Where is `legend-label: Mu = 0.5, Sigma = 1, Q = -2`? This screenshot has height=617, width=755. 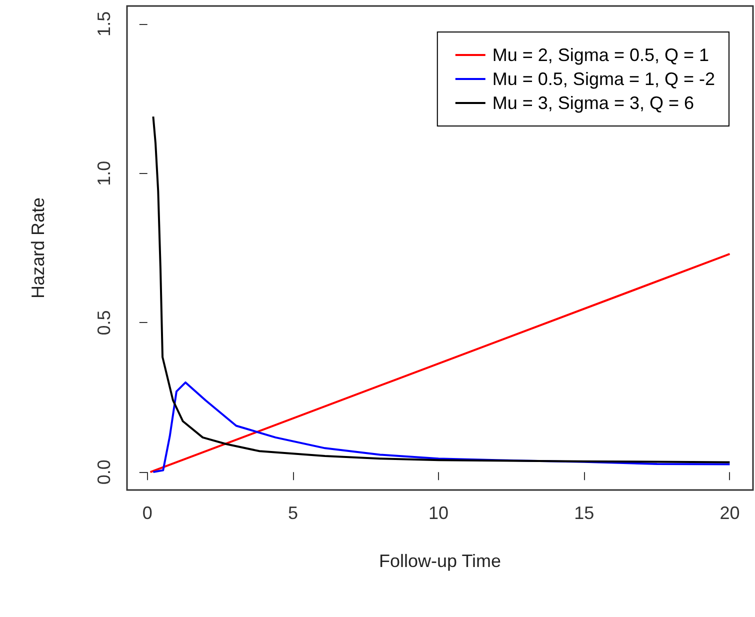 legend-label: Mu = 0.5, Sigma = 1, Q = -2 is located at coordinates (603, 79).